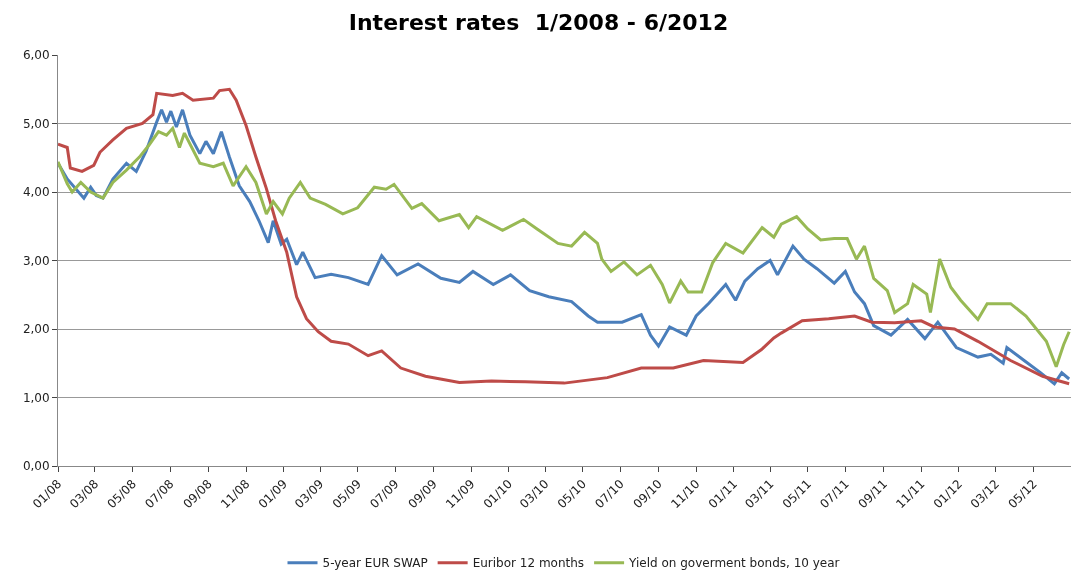  What do you see at coordinates (36, 192) in the screenshot?
I see `y-tick-label: 4,00` at bounding box center [36, 192].